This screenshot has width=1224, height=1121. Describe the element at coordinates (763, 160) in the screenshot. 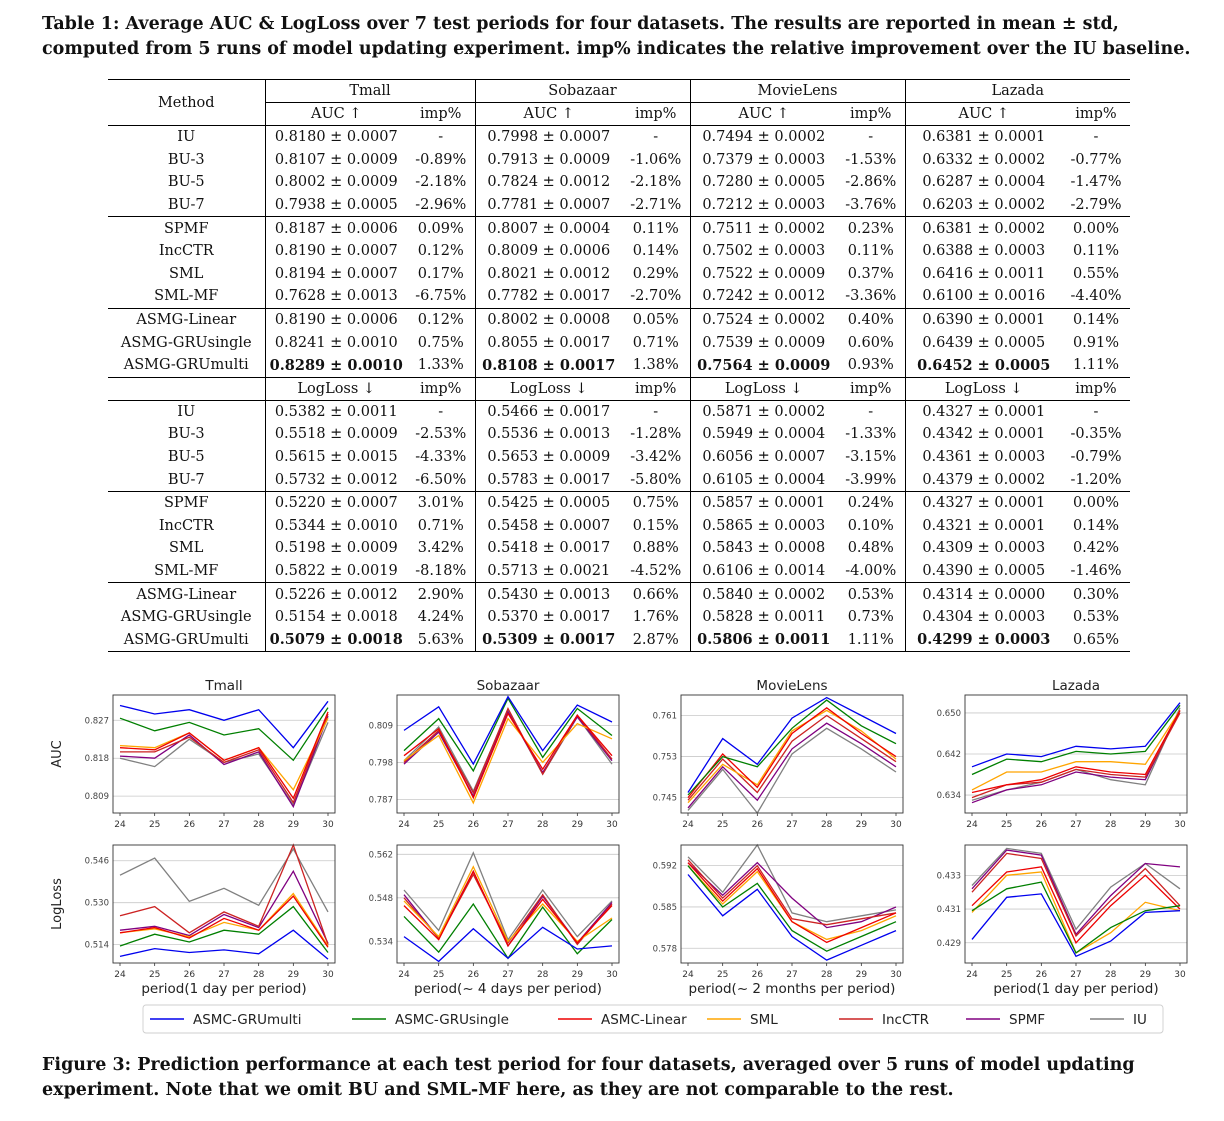

I see `table-cell: 0.7379 ± 0.0003` at that location.